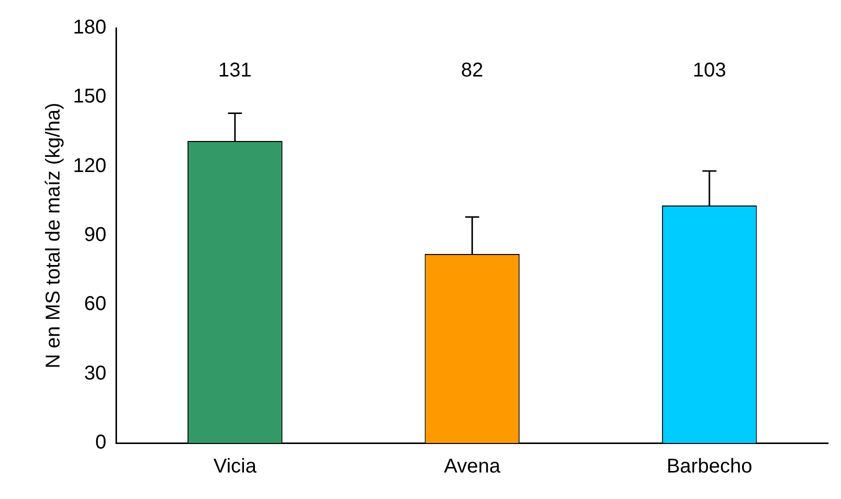 This screenshot has height=499, width=841. Describe the element at coordinates (709, 467) in the screenshot. I see `x-tick-label: Barbecho` at that location.